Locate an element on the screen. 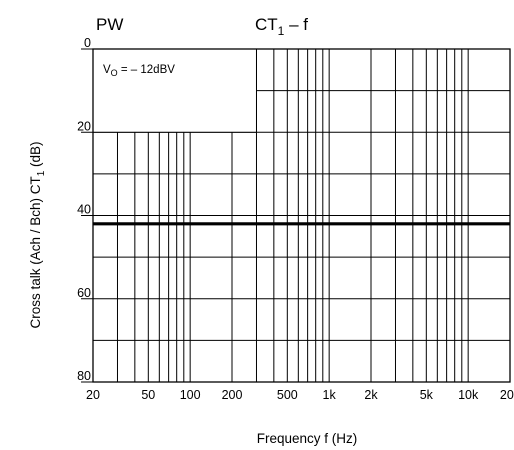 The image size is (514, 450). chart-title-main: CT is located at coordinates (266, 24).